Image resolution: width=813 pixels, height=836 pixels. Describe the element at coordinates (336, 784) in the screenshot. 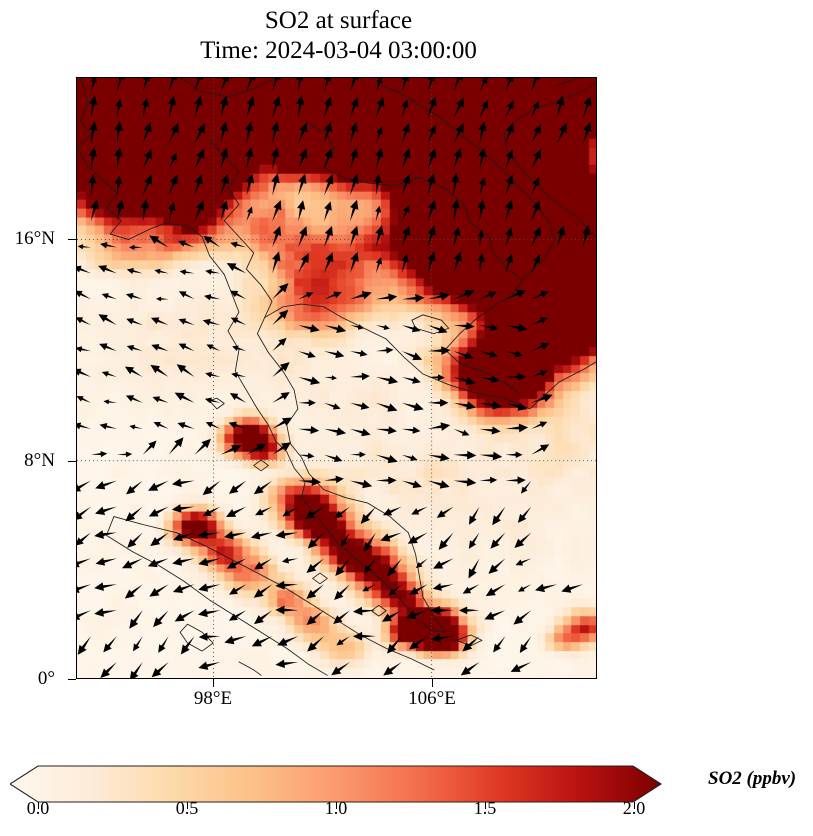

I see `colorbar-gradient` at that location.